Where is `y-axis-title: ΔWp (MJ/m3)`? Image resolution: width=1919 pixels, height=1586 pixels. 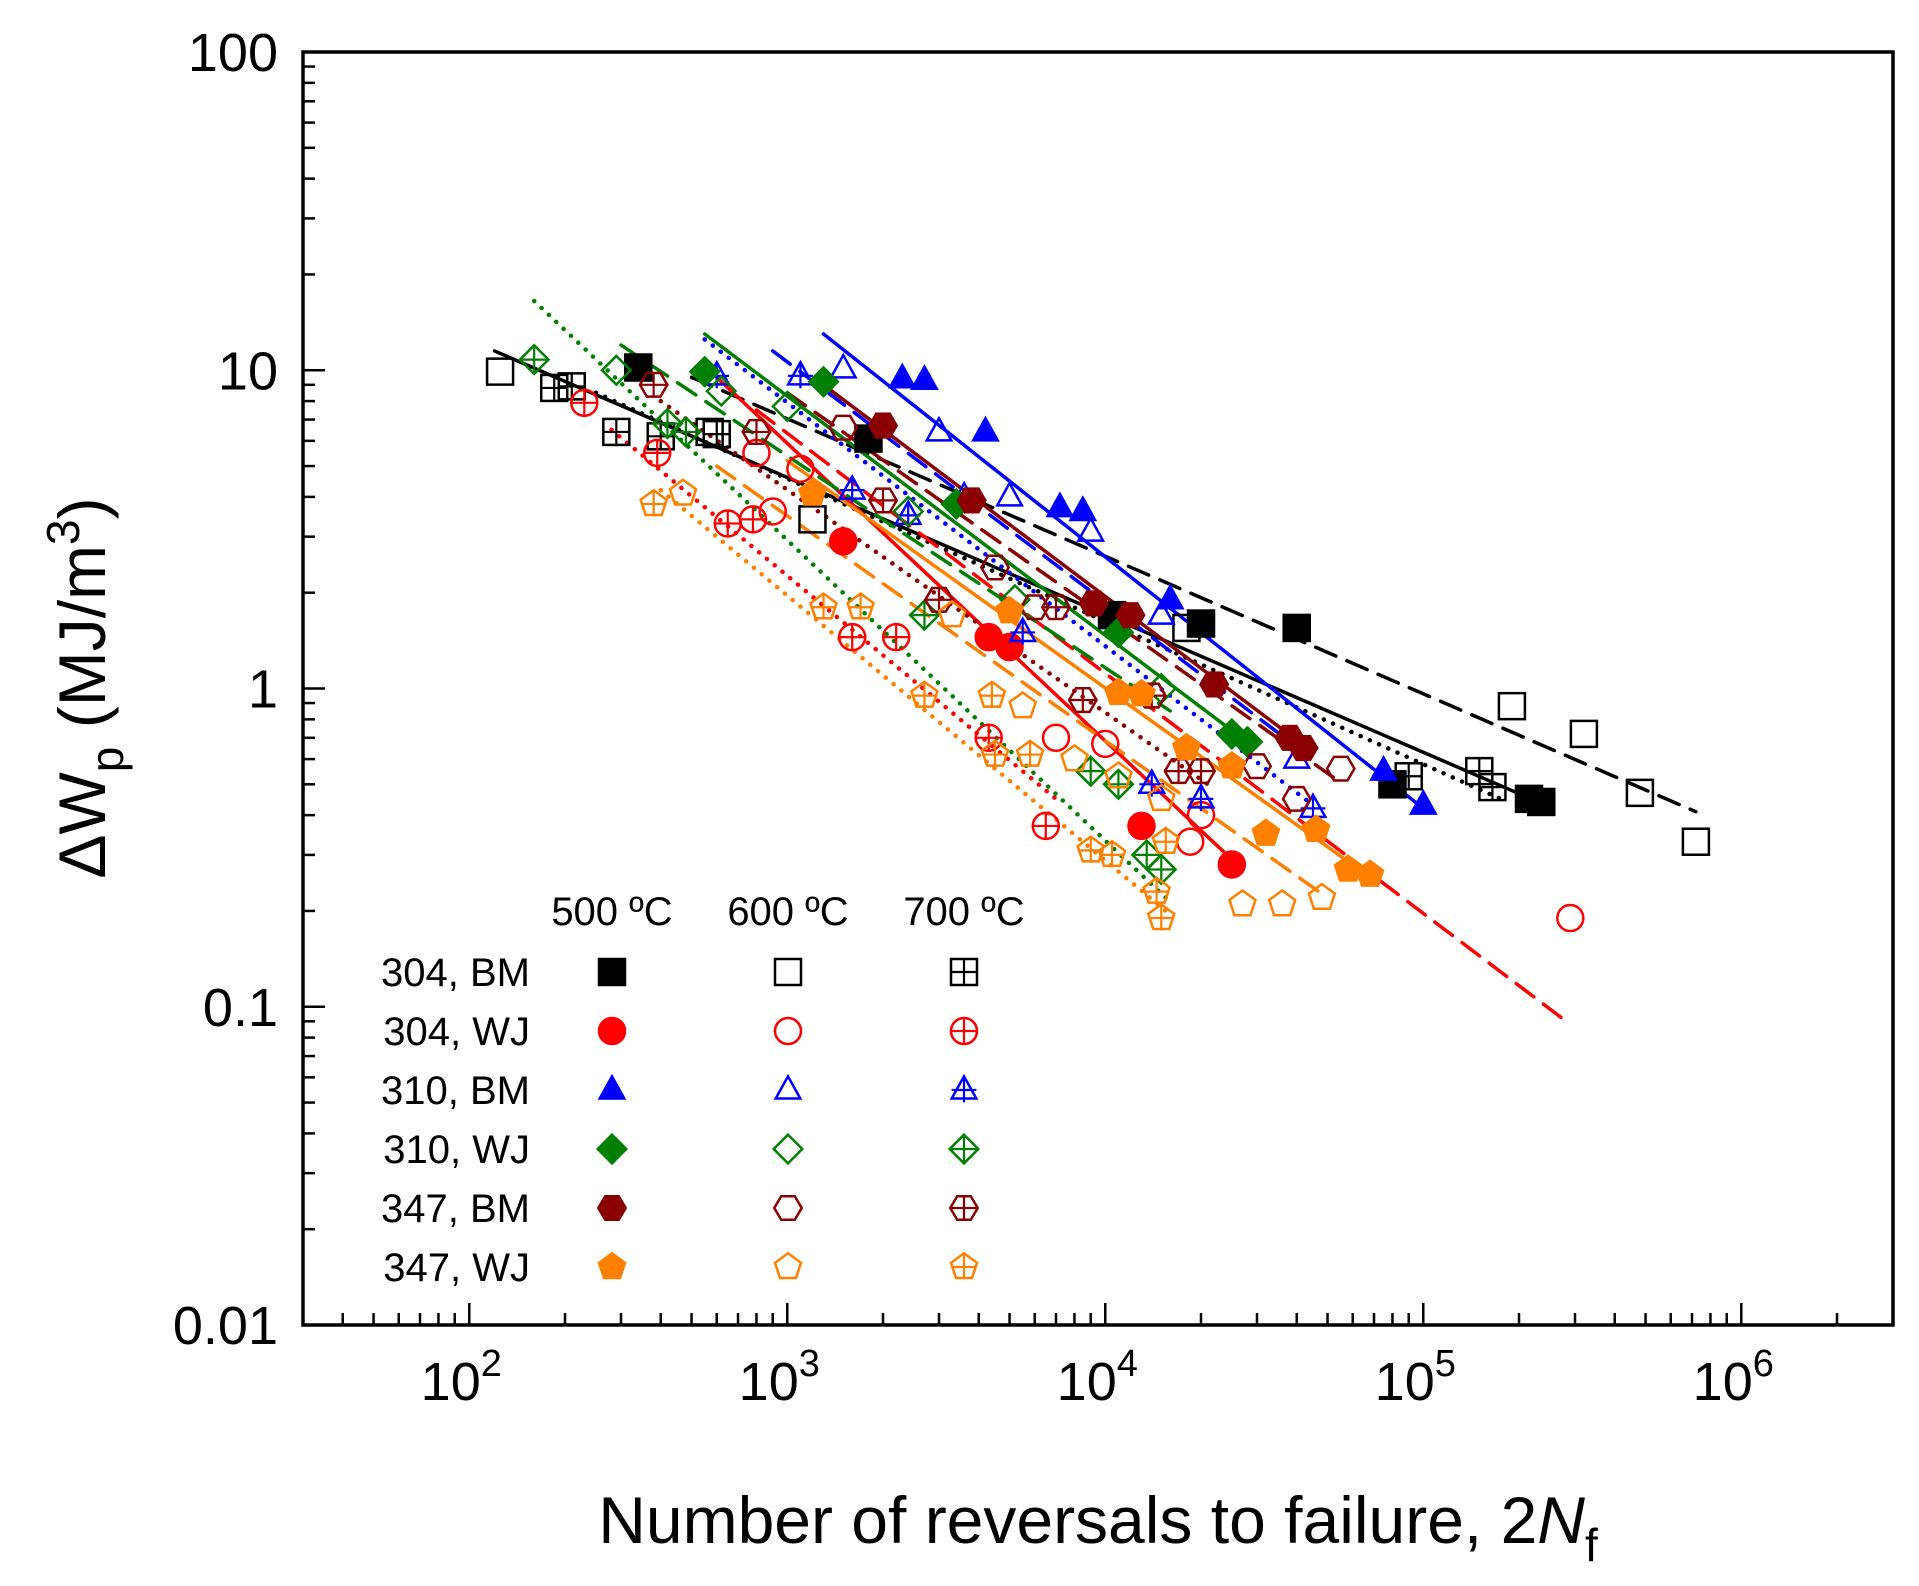
y-axis-title: ΔWp (MJ/m3) is located at coordinates (85, 687).